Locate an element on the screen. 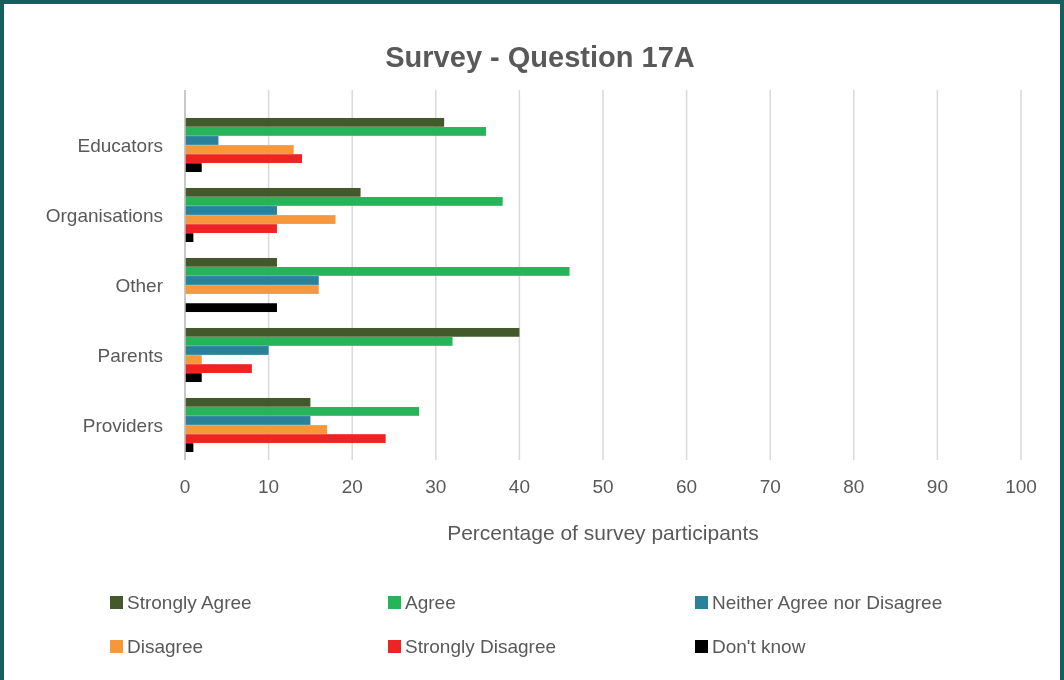  legend-label: Agree is located at coordinates (430, 602).